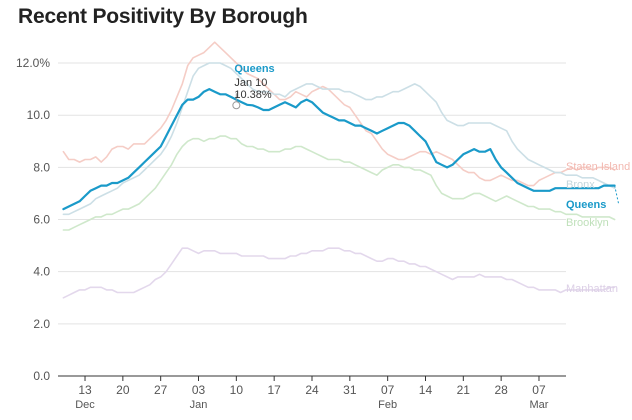 The height and width of the screenshot is (420, 632). What do you see at coordinates (41, 272) in the screenshot?
I see `y-tick-label: 4.0` at bounding box center [41, 272].